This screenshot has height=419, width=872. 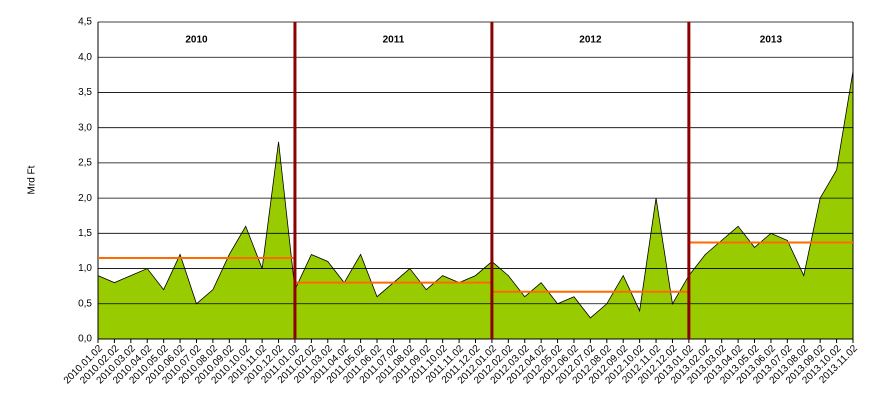 I want to click on period-label: 2013, so click(x=771, y=40).